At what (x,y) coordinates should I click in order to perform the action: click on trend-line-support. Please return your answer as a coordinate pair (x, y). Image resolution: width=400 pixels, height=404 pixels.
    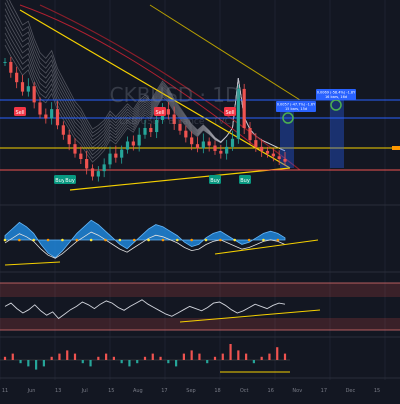
    Looking at the image, I should click on (180, 179).